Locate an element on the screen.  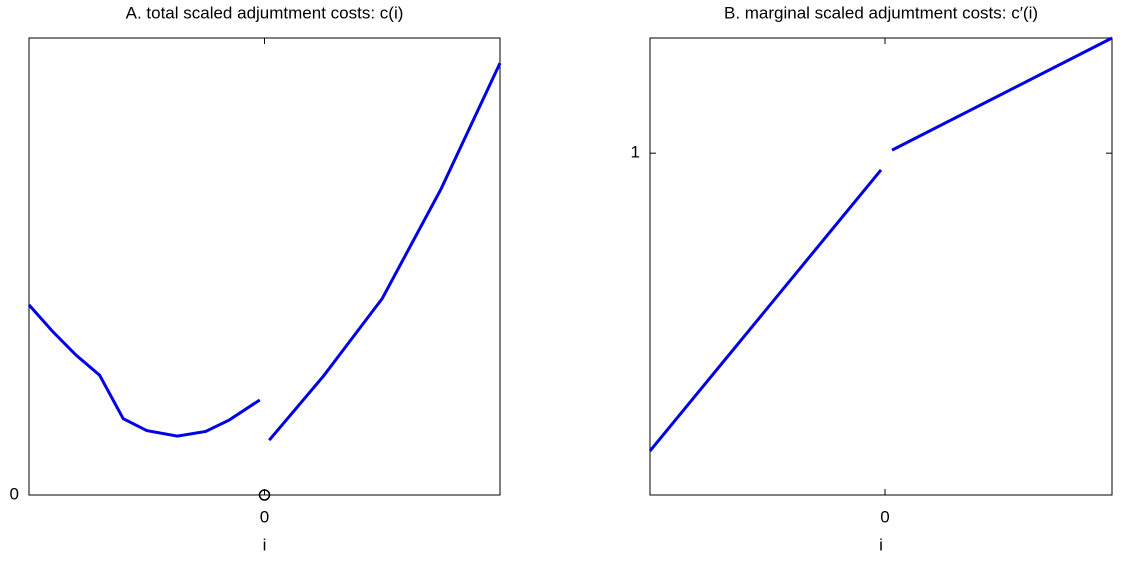
y-tick-label: 1 is located at coordinates (635, 152).